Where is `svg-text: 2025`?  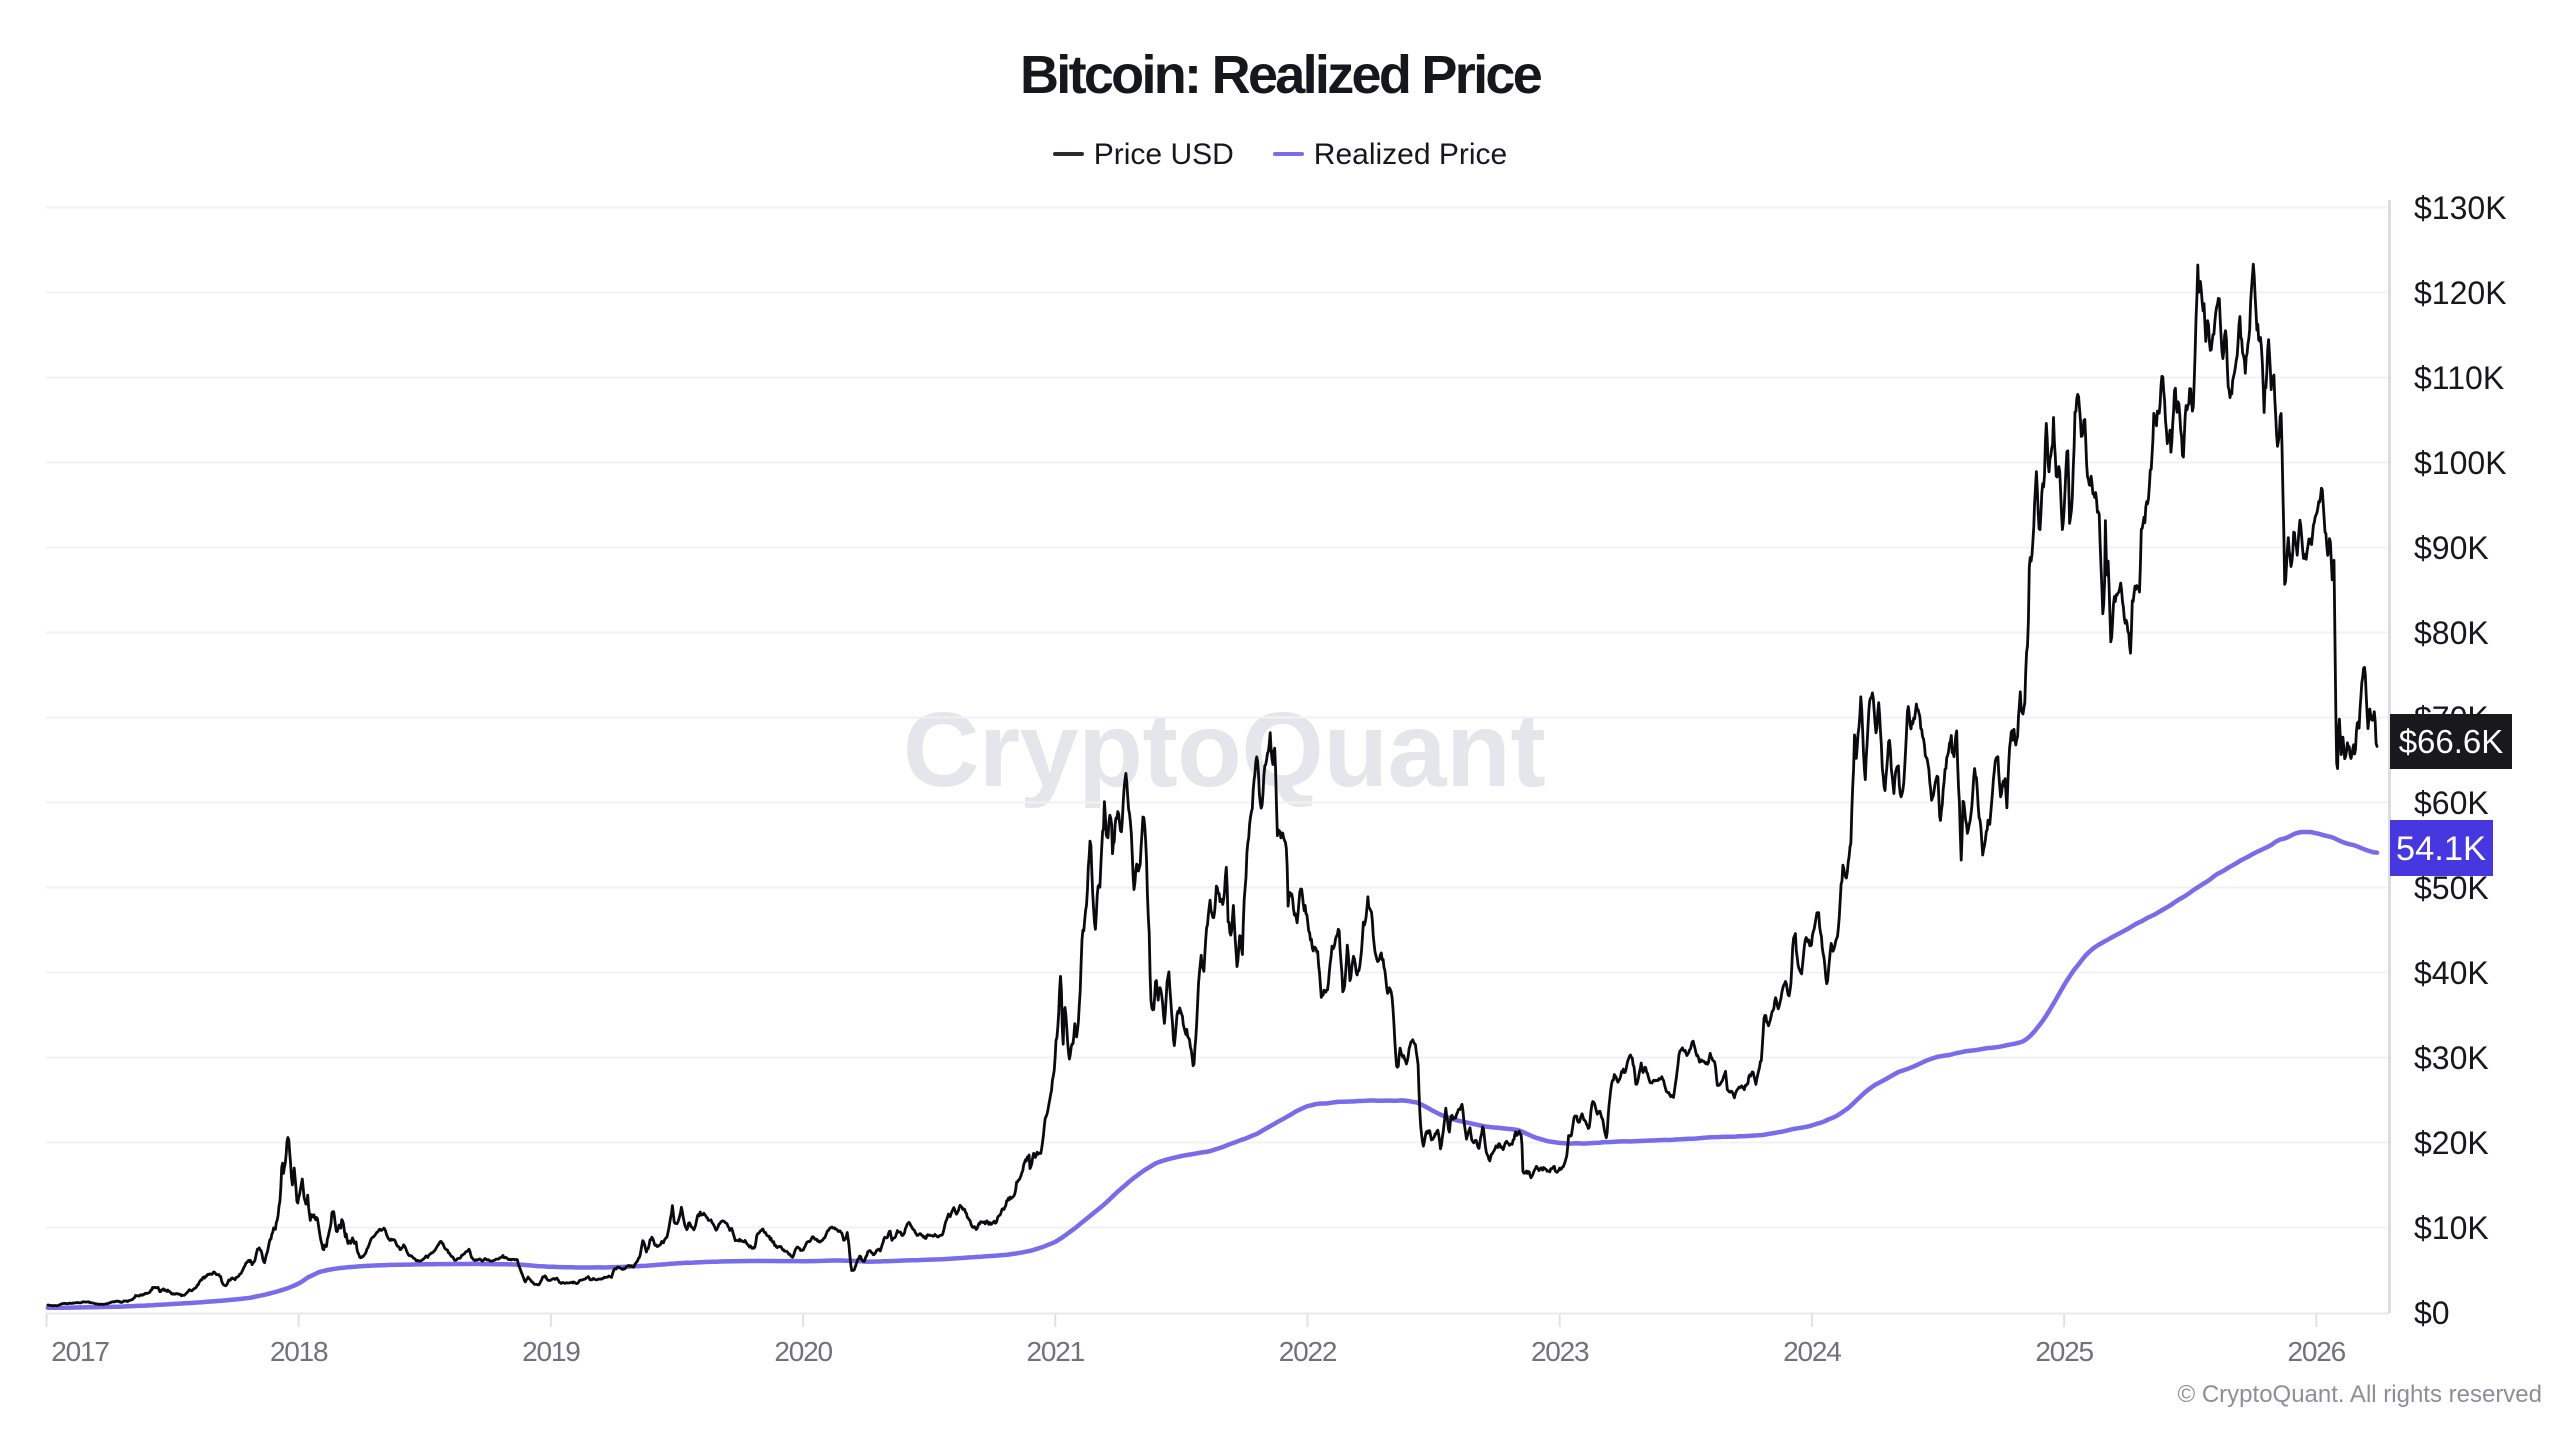 svg-text: 2025 is located at coordinates (2064, 1351).